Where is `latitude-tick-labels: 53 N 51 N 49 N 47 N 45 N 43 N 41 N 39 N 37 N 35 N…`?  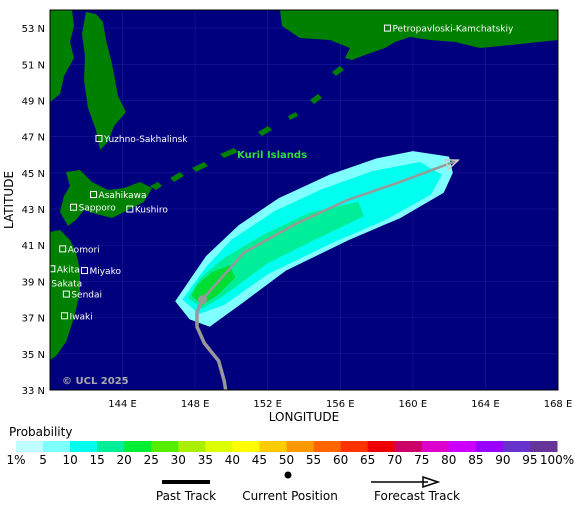
latitude-tick-labels: 53 N 51 N 49 N 47 N 45 N 43 N 41 N 39 N 37 N 35 N… is located at coordinates (33, 210).